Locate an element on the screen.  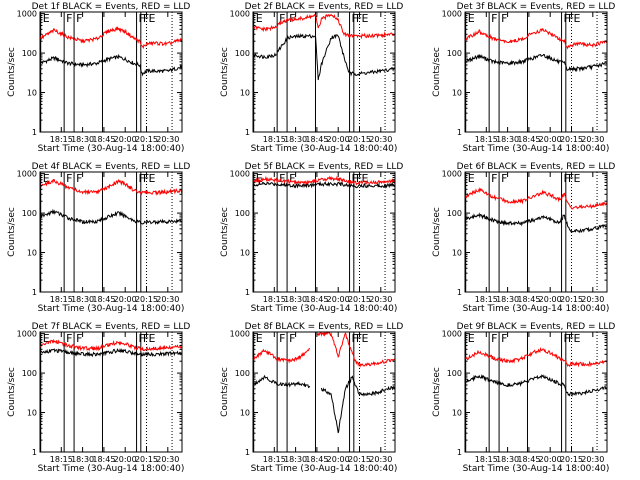
panel-title: Det 6f BLACK = Events, RED = LLD is located at coordinates (536, 167).